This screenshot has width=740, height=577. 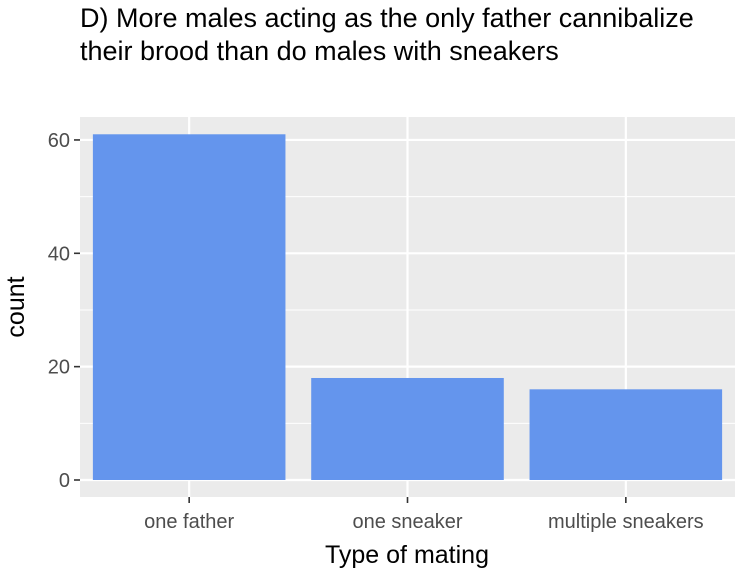 I want to click on x-tick-label: one father, so click(x=189, y=522).